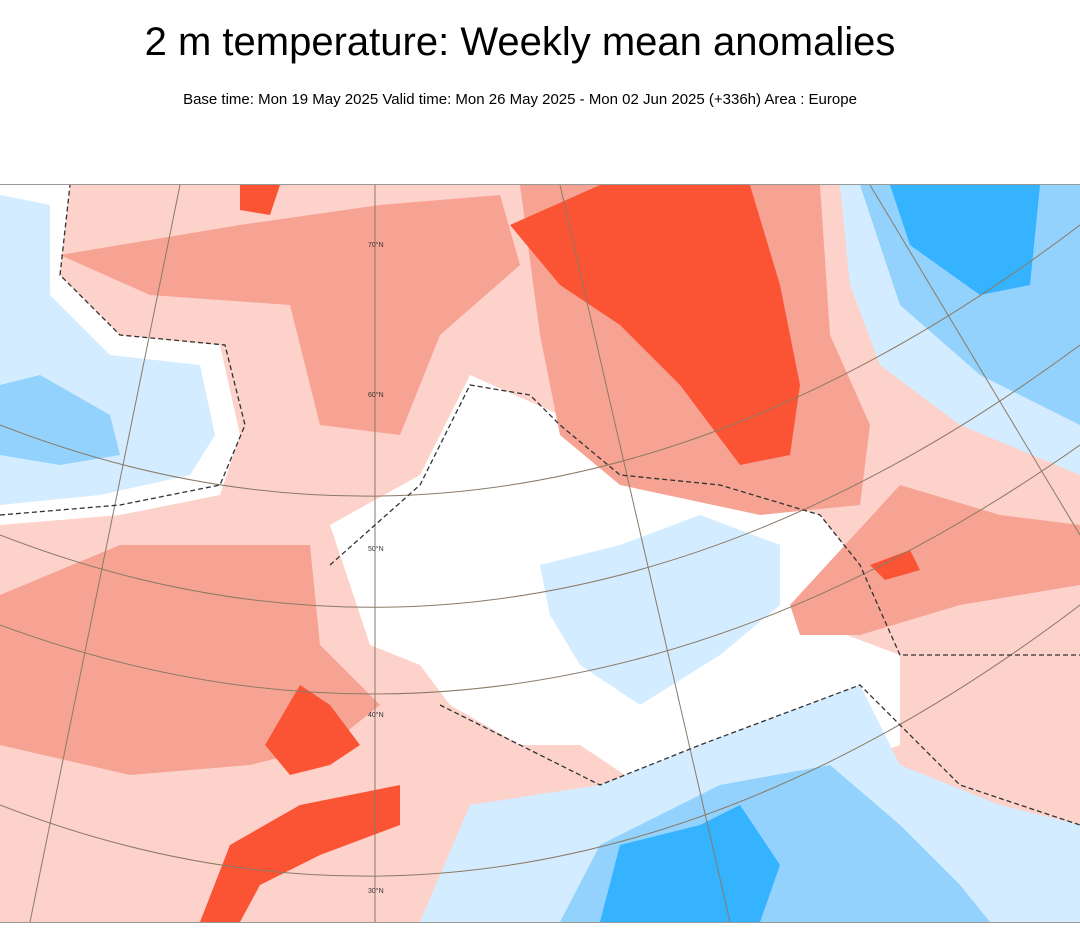 This screenshot has height=951, width=1080. Describe the element at coordinates (655, 325) in the screenshot. I see `warm-strong-russia` at that location.